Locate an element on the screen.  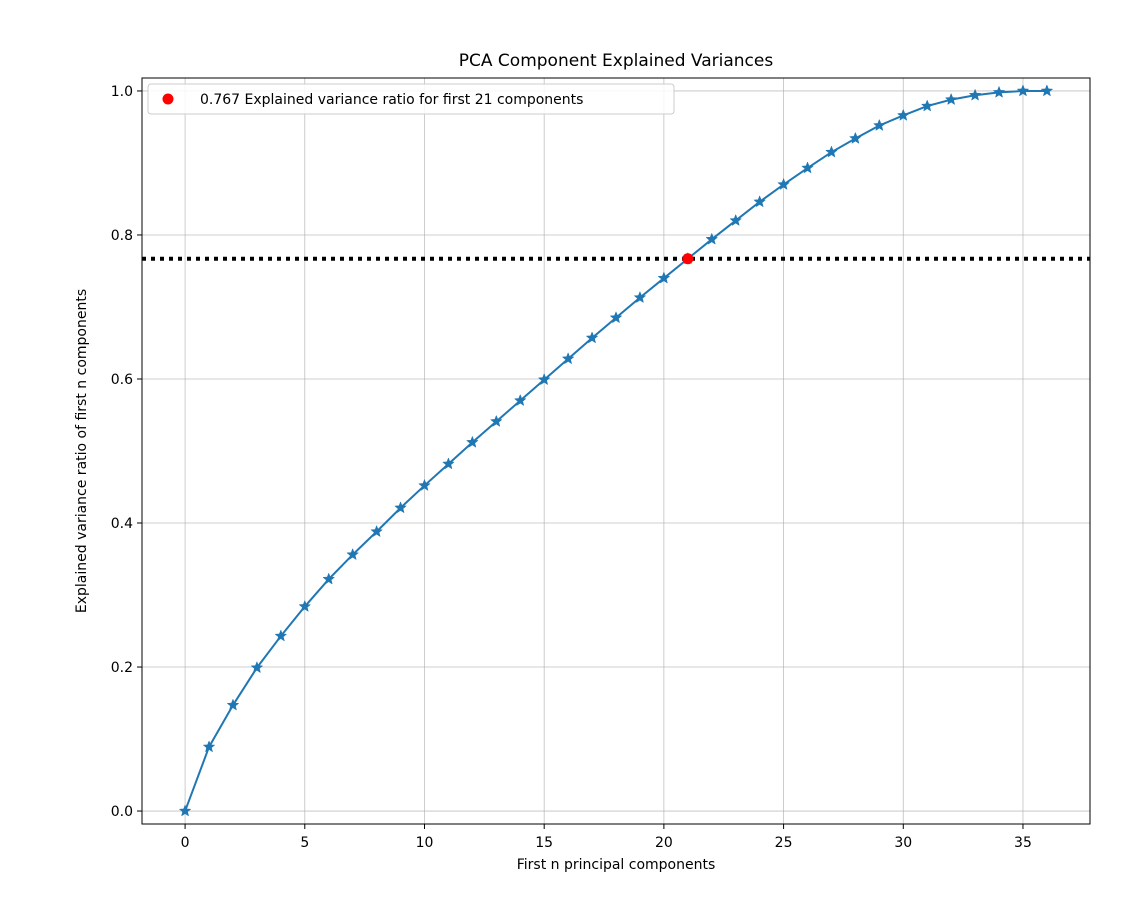
x-tick-label: 25 is located at coordinates (784, 843).